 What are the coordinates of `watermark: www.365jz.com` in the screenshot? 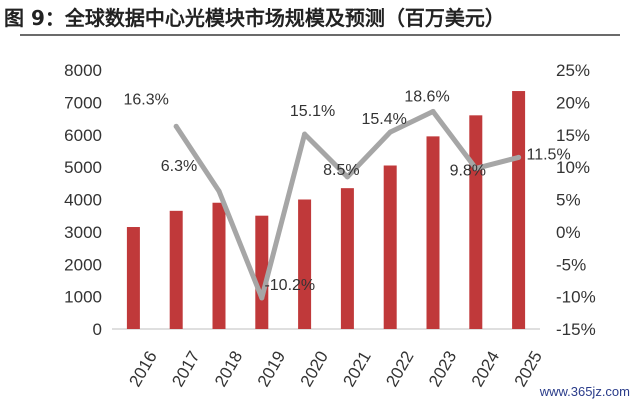 It's located at (584, 391).